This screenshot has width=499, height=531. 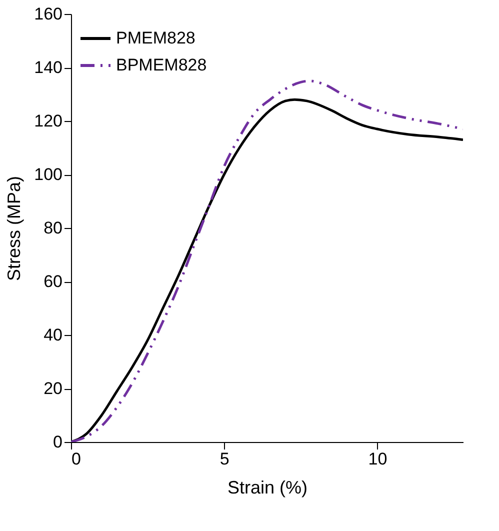 I want to click on y-tick-label: 160, so click(x=48, y=14).